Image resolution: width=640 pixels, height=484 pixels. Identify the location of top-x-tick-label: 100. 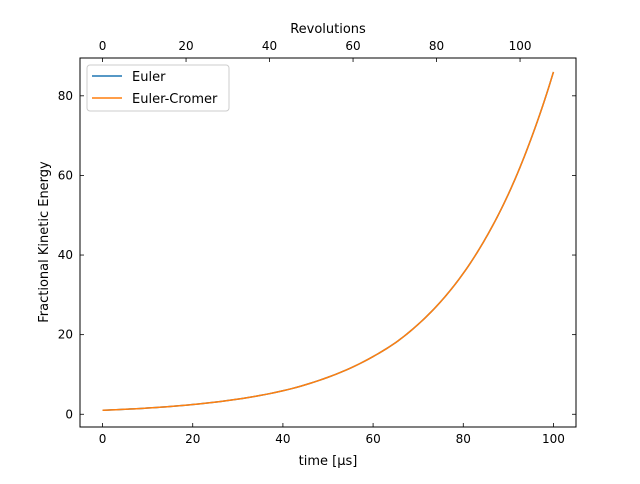
(520, 46).